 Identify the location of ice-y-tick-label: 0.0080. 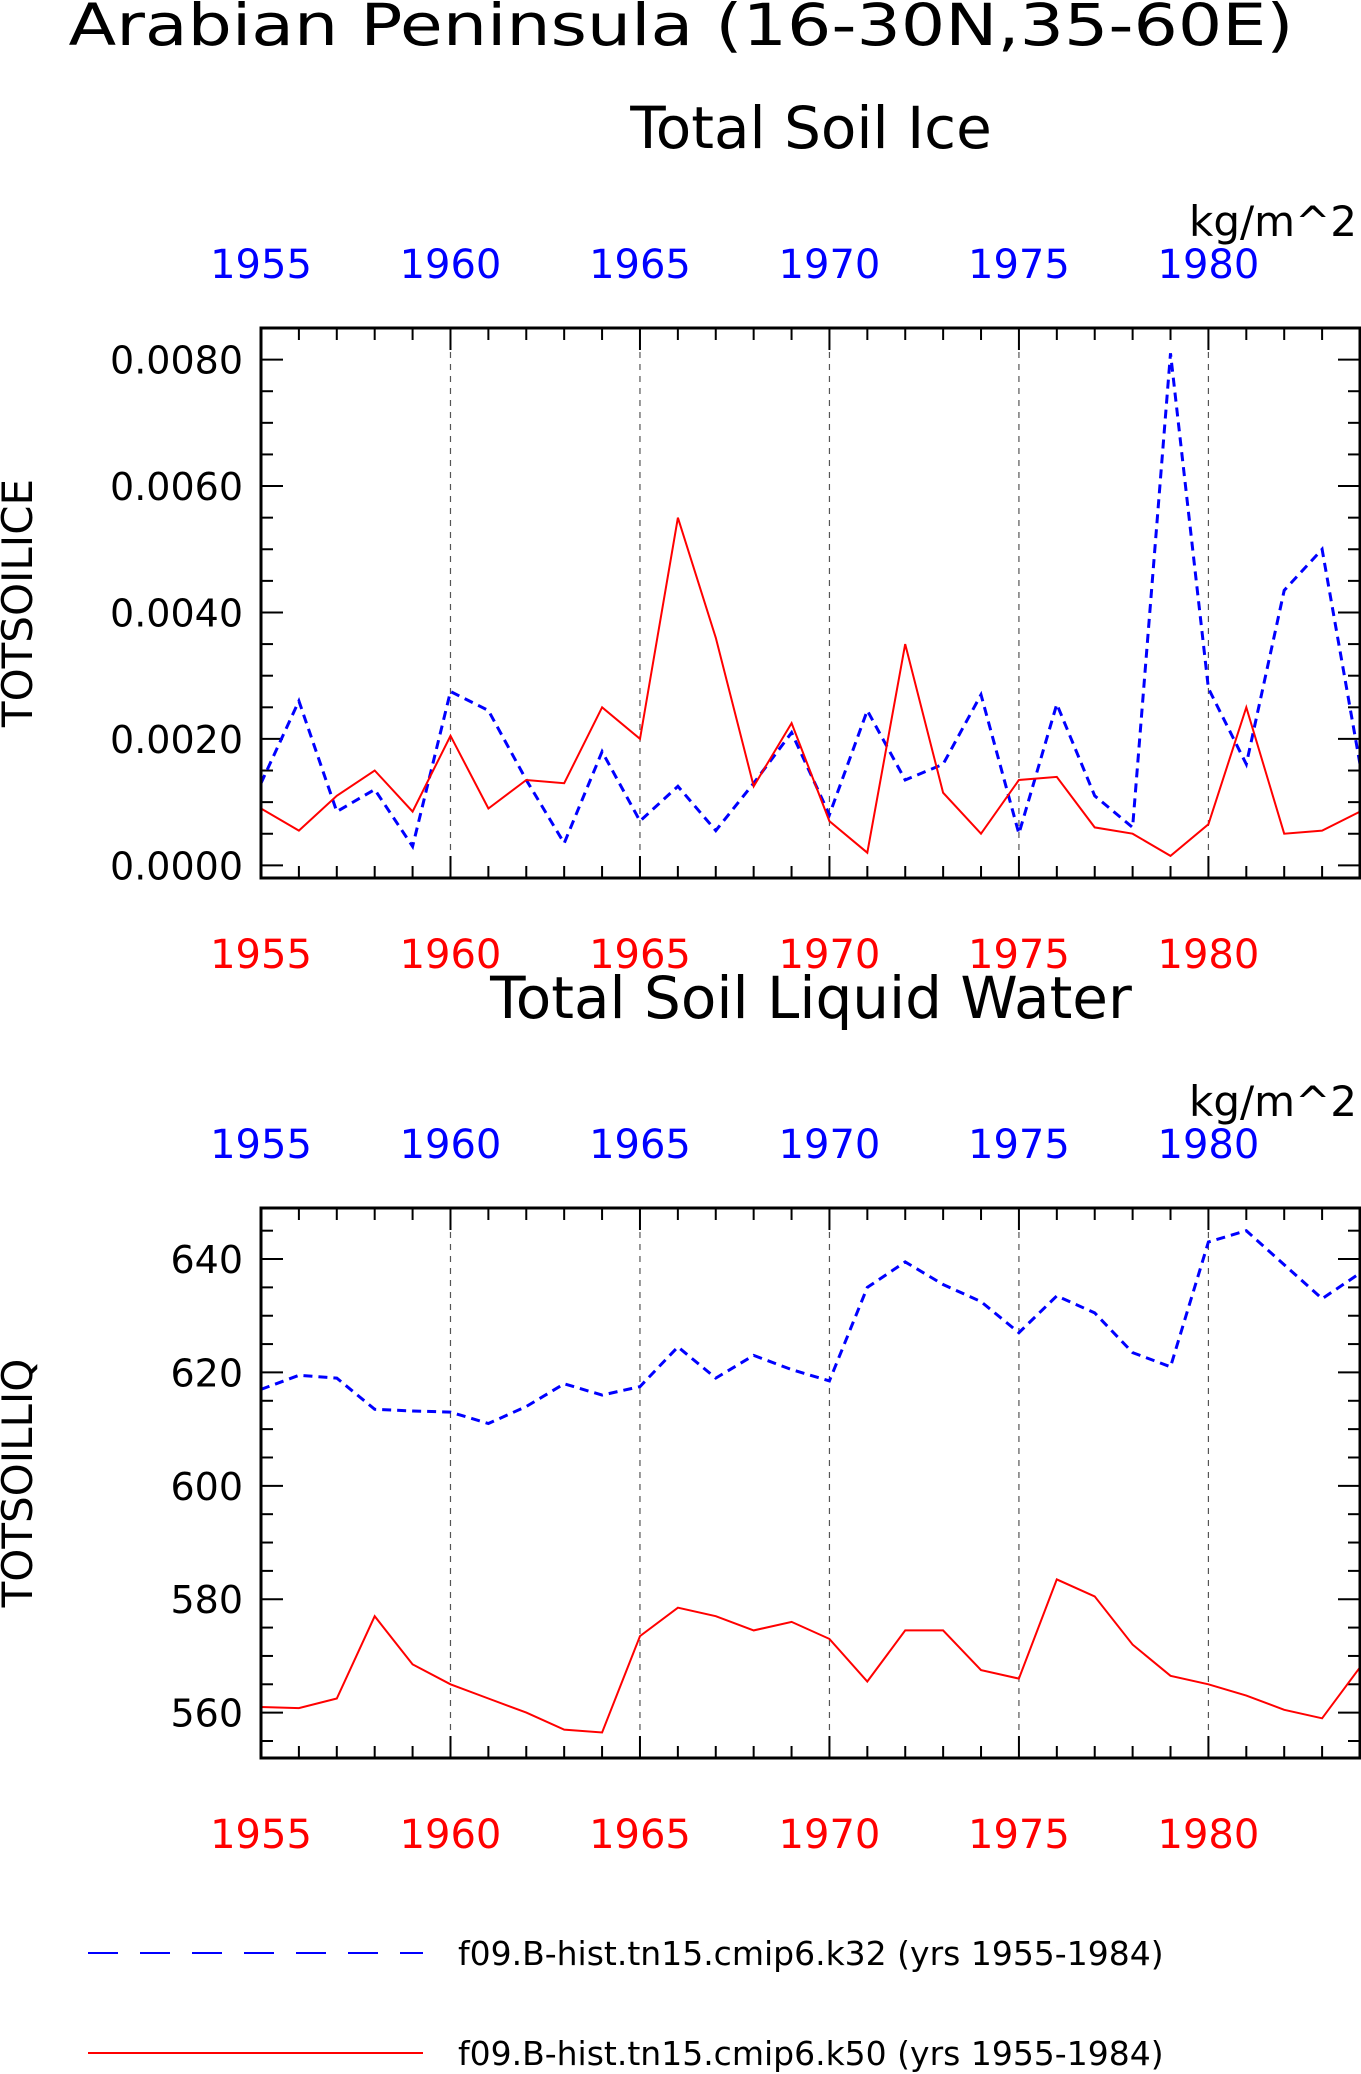
(176, 361).